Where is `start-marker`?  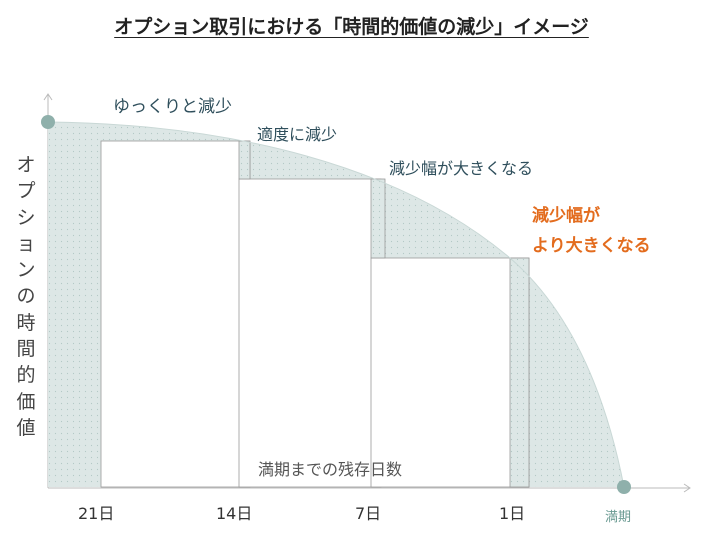 start-marker is located at coordinates (48, 122).